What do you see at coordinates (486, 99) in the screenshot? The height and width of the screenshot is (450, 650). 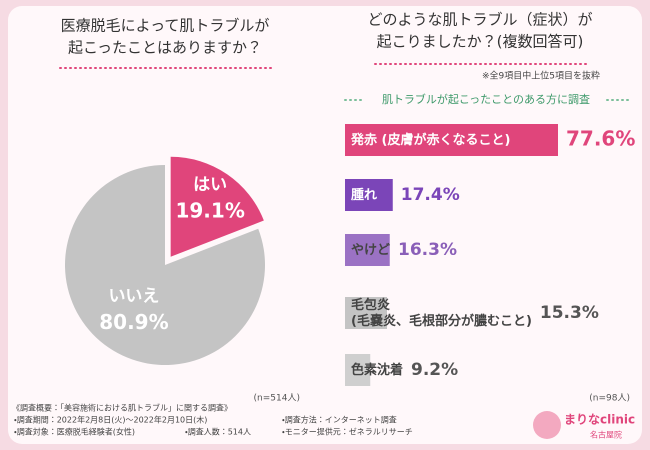 I see `bar-header: 肌トラブルが起こったことのある方に調査` at bounding box center [486, 99].